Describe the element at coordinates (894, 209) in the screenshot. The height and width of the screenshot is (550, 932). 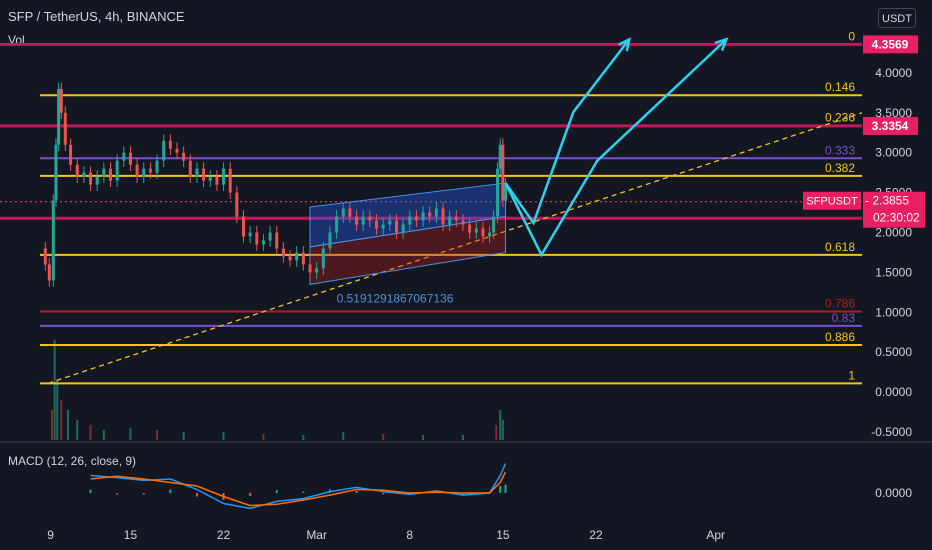
I see `current-price-tag` at that location.